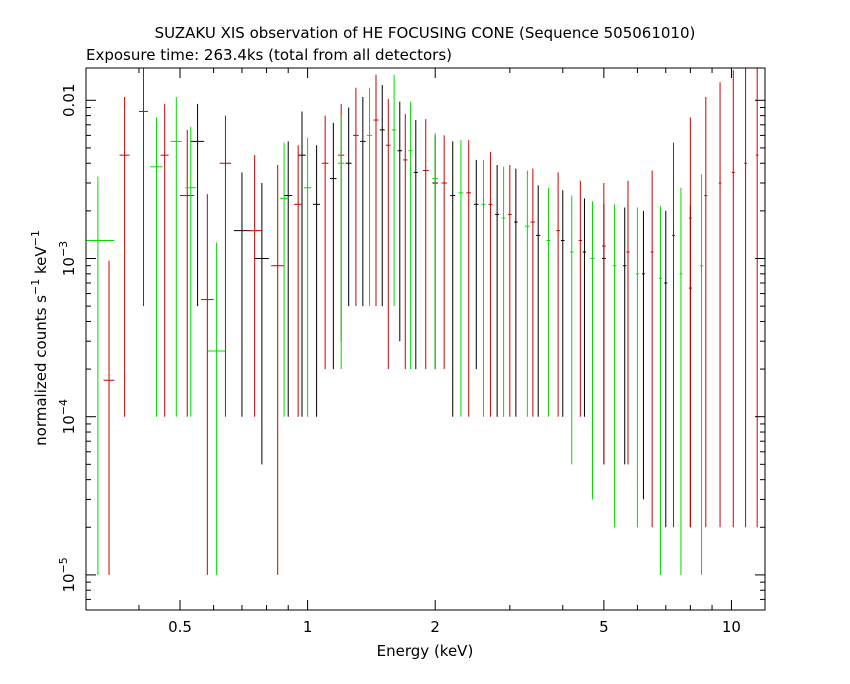 The image size is (850, 684). I want to click on y-tick-label: 10−4, so click(67, 416).